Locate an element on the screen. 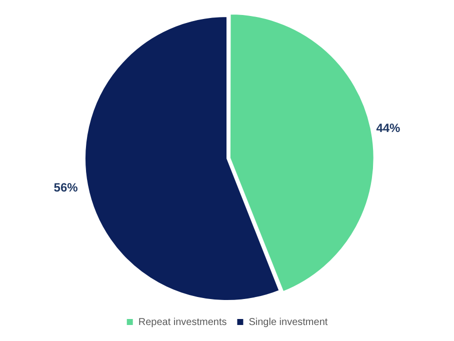 The height and width of the screenshot is (341, 454). data-label: 56% is located at coordinates (66, 187).